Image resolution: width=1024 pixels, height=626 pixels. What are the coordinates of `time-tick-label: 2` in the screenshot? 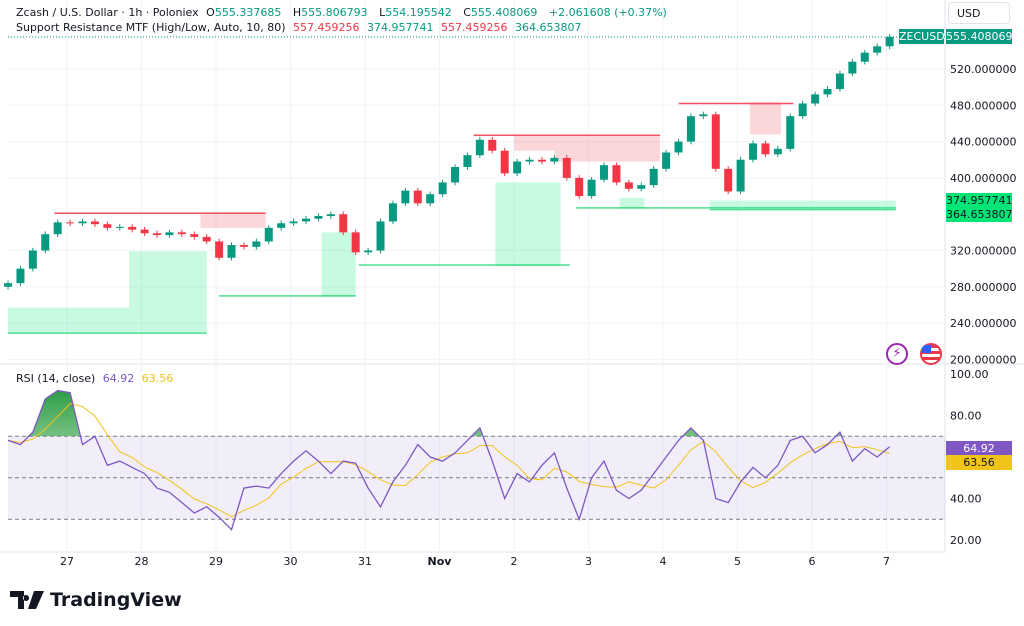 It's located at (514, 561).